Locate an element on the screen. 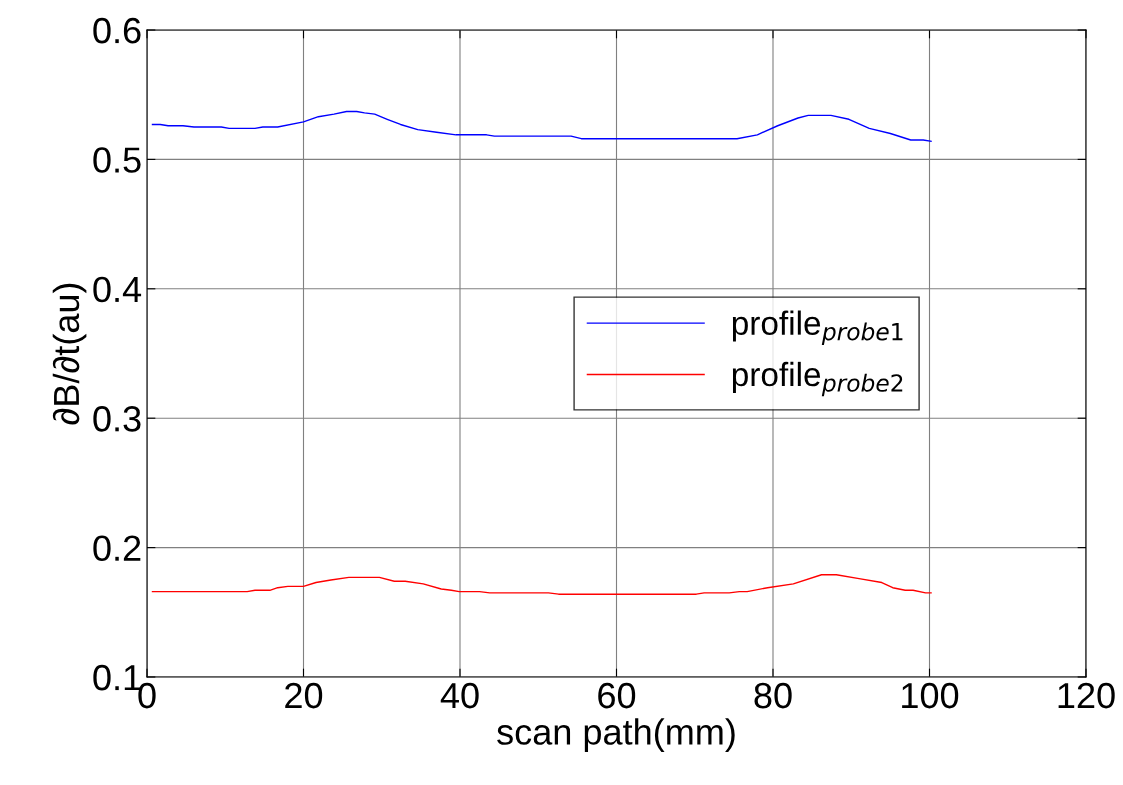 This screenshot has width=1123, height=785. legend-label: profile$_{probe2}$ is located at coordinates (817, 379).